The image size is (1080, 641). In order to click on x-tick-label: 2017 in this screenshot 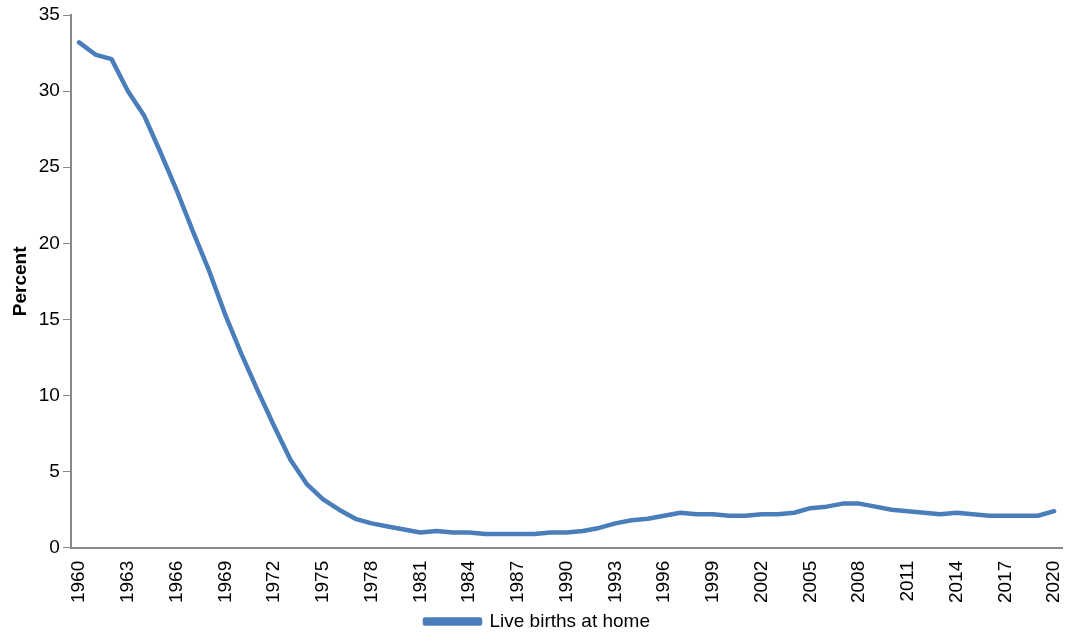, I will do `click(1004, 582)`.